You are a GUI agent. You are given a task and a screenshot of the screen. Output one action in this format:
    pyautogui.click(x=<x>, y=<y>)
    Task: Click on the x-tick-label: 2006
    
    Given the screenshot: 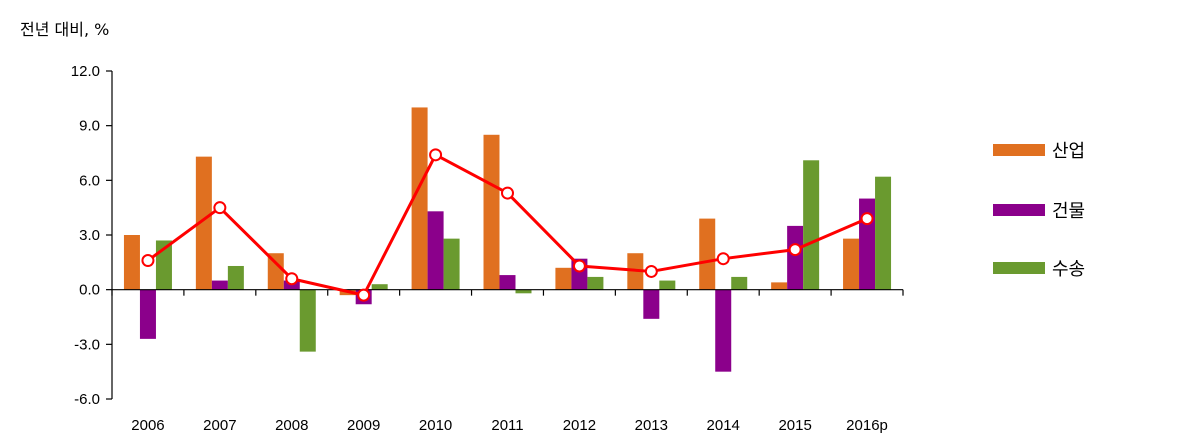 What is the action you would take?
    pyautogui.click(x=147, y=425)
    